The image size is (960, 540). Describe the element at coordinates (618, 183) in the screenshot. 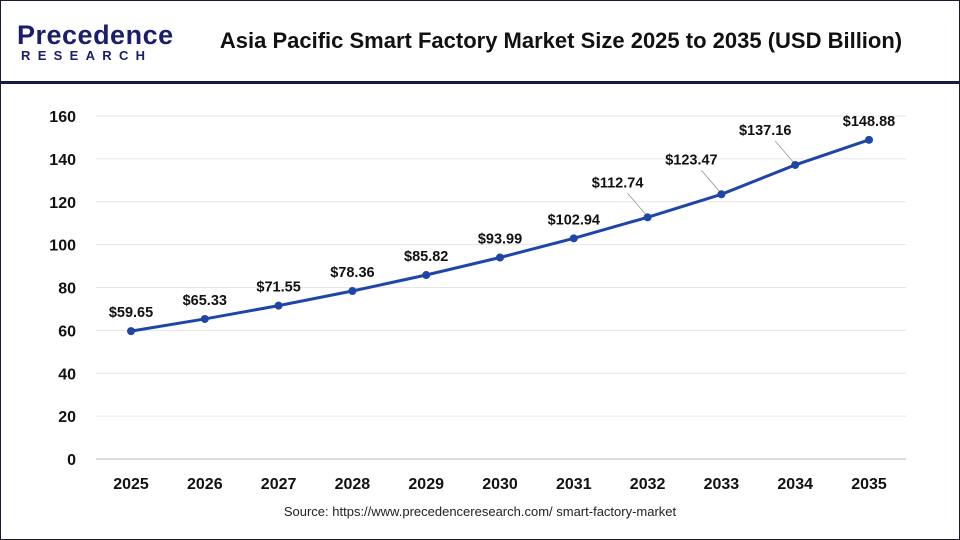

I see `data-label: $112.74` at that location.